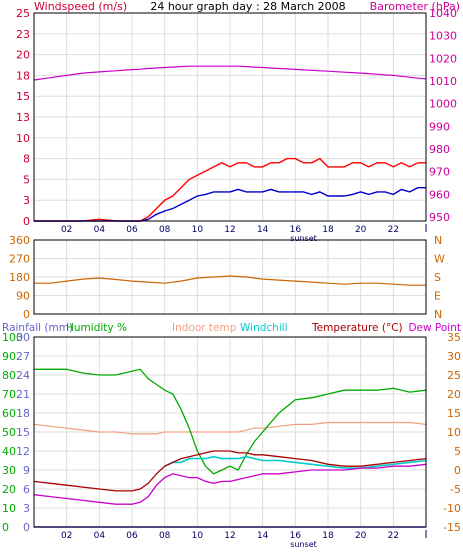 The image size is (463, 556). I want to click on windspeed-tick: 8, so click(26, 159).